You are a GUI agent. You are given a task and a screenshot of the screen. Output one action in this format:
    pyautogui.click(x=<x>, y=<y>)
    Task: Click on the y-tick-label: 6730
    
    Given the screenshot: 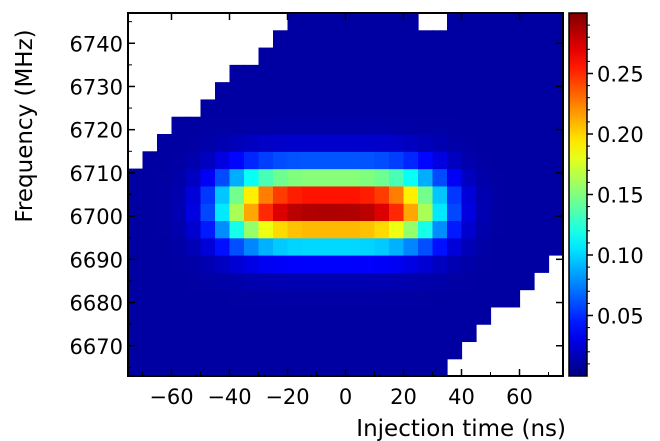 What is the action you would take?
    pyautogui.click(x=96, y=87)
    